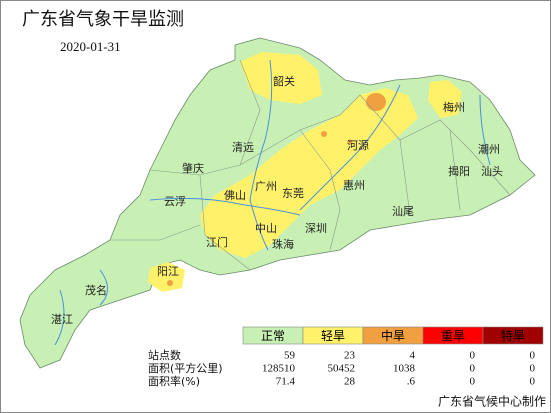 This screenshot has width=551, height=413. Describe the element at coordinates (492, 401) in the screenshot. I see `footer: 广东省气候中心制作` at that location.